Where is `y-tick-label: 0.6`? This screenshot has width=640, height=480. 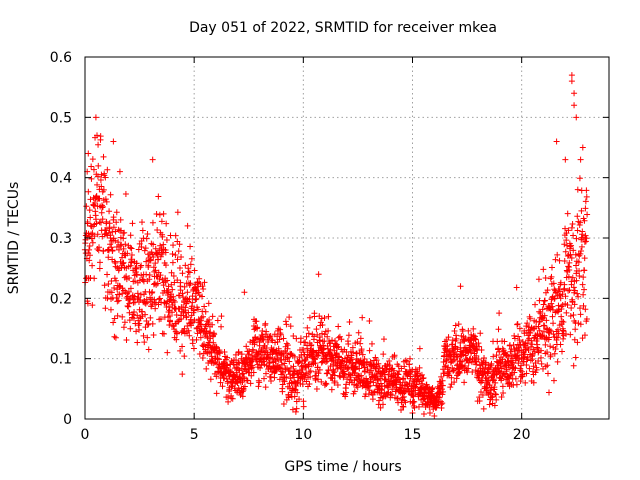 y-tick-label: 0.6 is located at coordinates (61, 58).